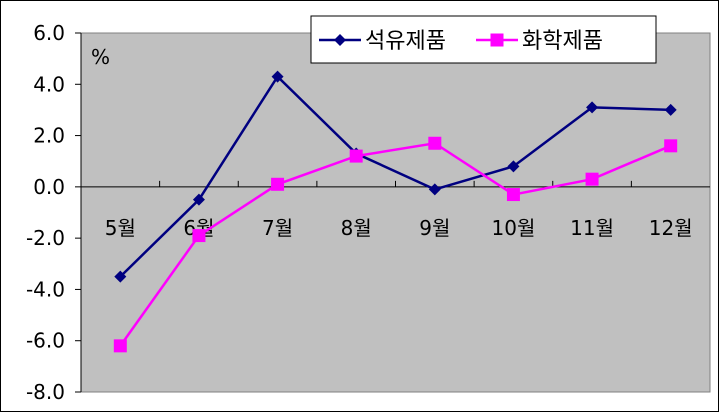 This screenshot has width=719, height=416. What do you see at coordinates (49, 187) in the screenshot?
I see `y-tick-label: 0.0` at bounding box center [49, 187].